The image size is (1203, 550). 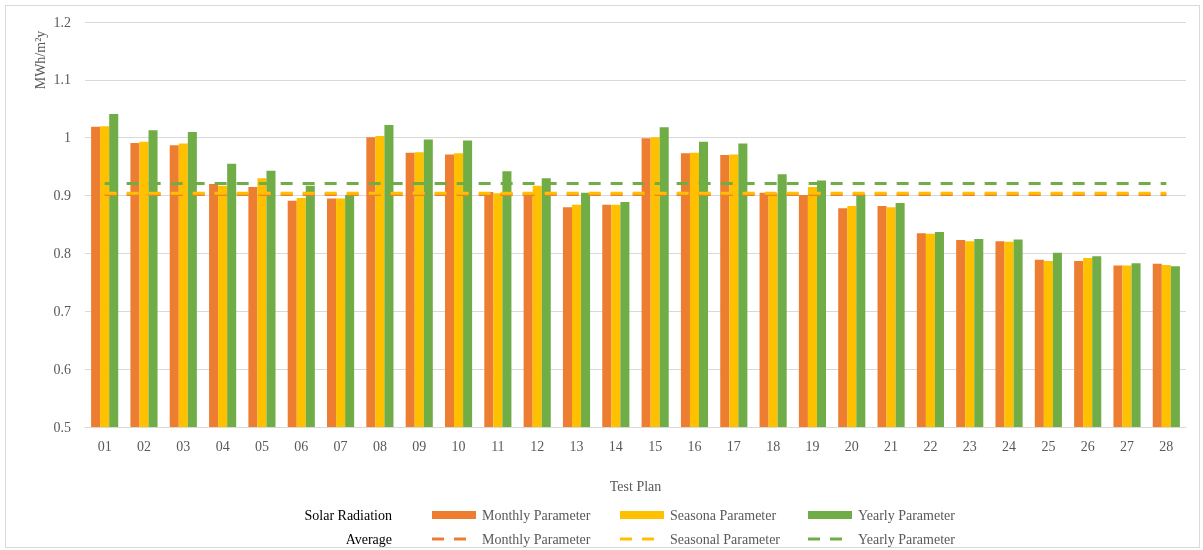 I want to click on x-tick-label: 13, so click(x=576, y=446).